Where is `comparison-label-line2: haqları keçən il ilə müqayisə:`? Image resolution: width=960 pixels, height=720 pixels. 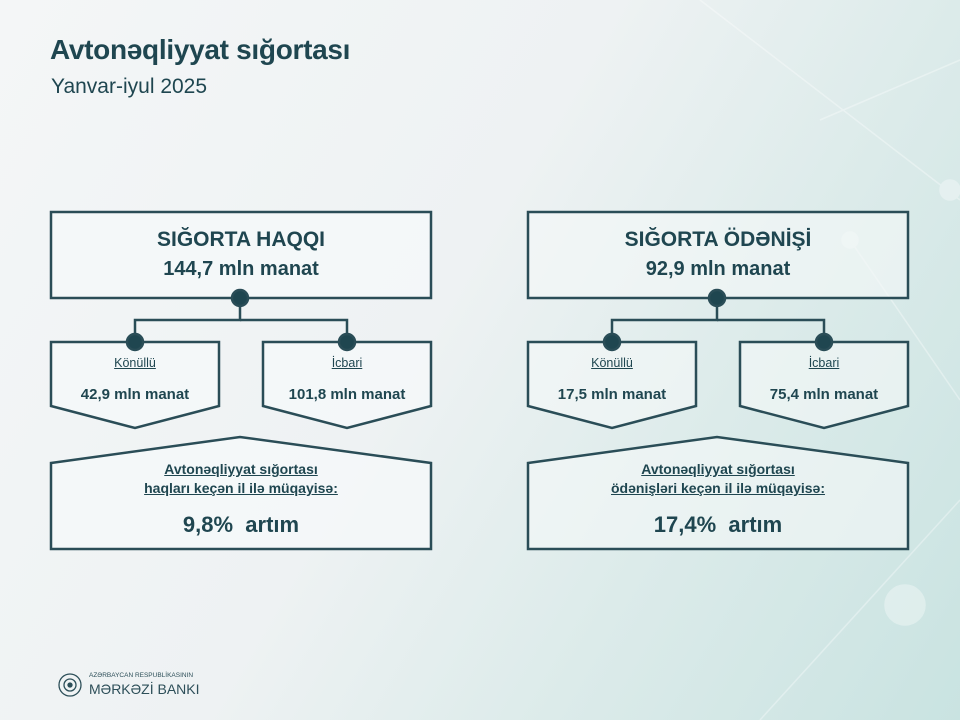 comparison-label-line2: haqları keçən il ilə müqayisə: is located at coordinates (241, 488).